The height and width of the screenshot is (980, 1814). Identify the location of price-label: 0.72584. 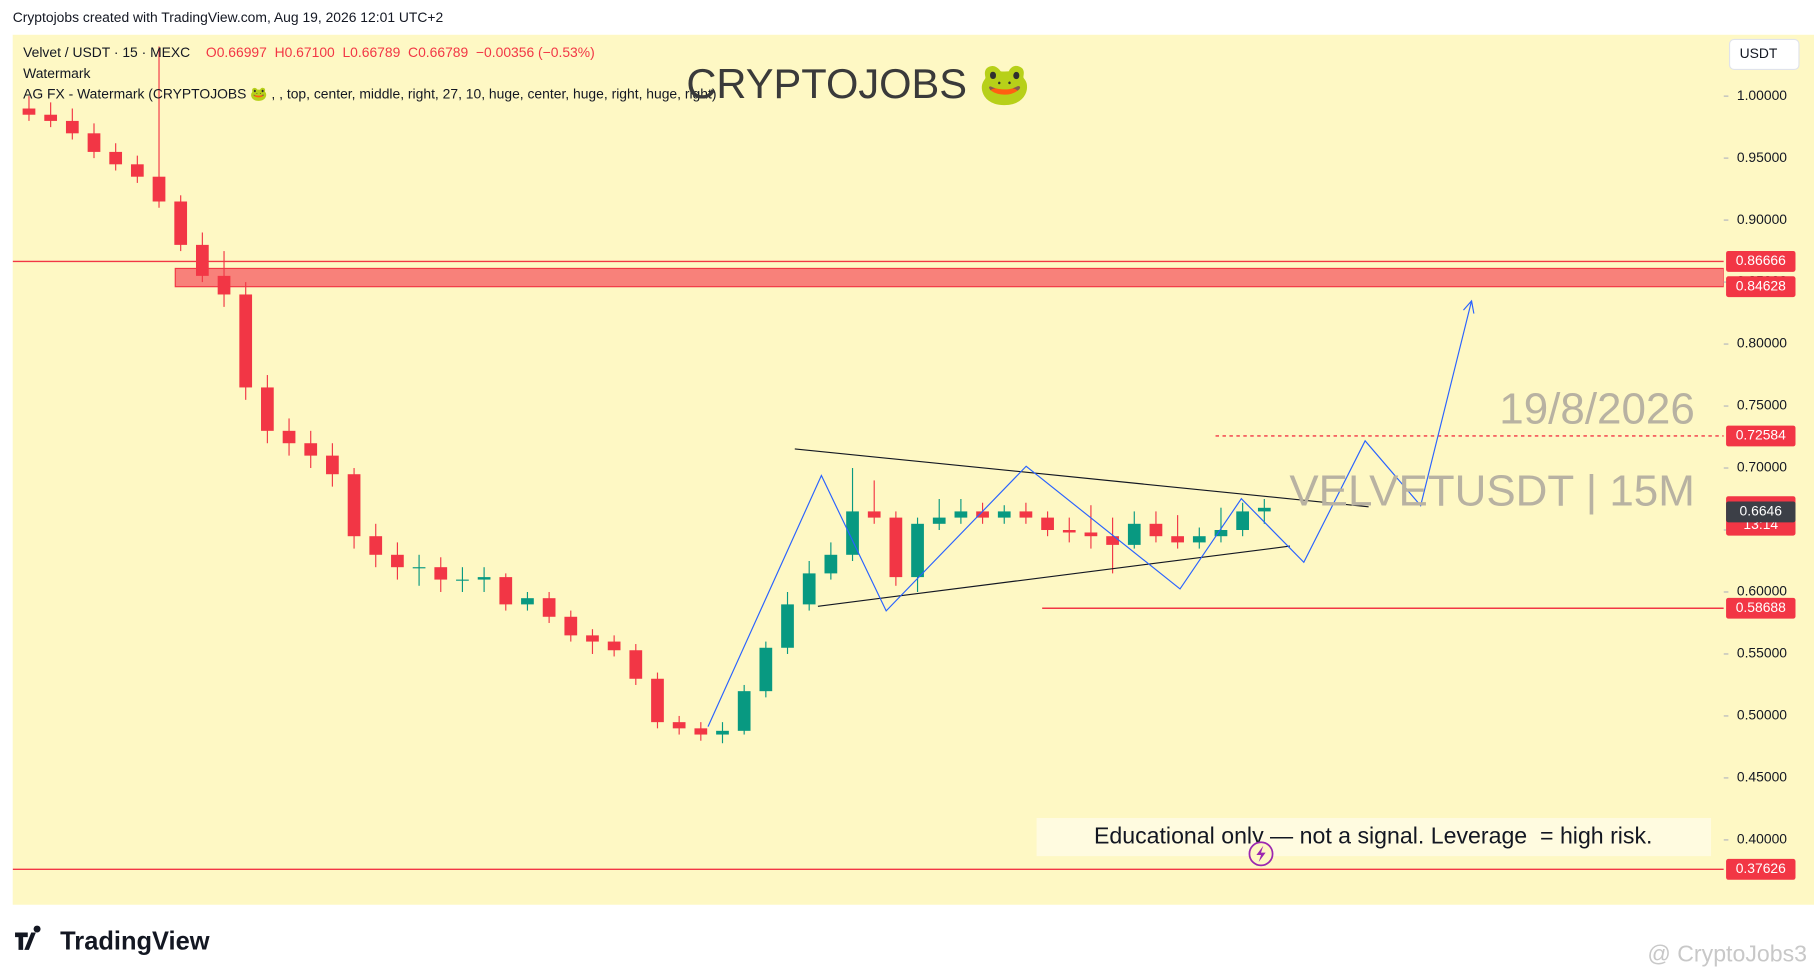
(1761, 435).